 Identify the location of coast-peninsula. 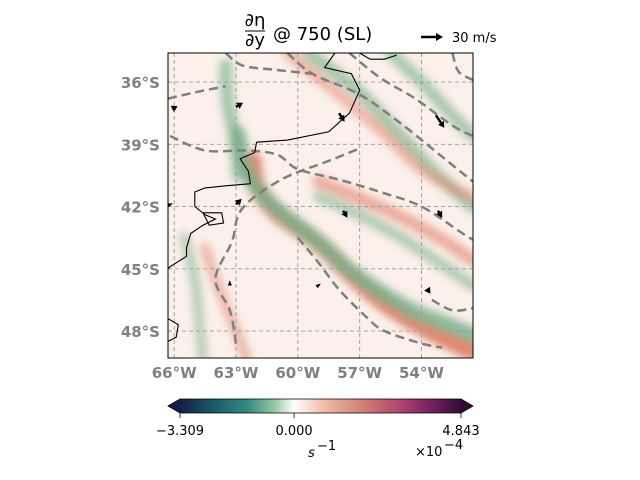
(213, 219).